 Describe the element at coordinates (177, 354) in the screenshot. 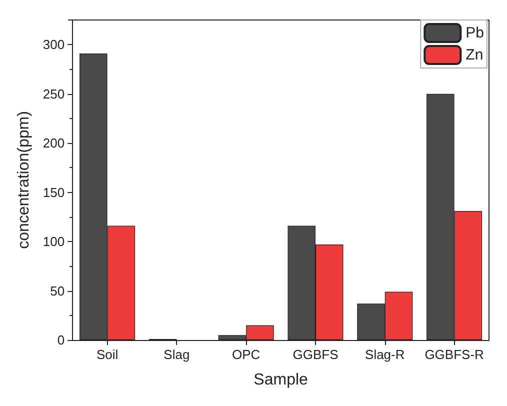

I see `x-tick-label: Slag` at that location.